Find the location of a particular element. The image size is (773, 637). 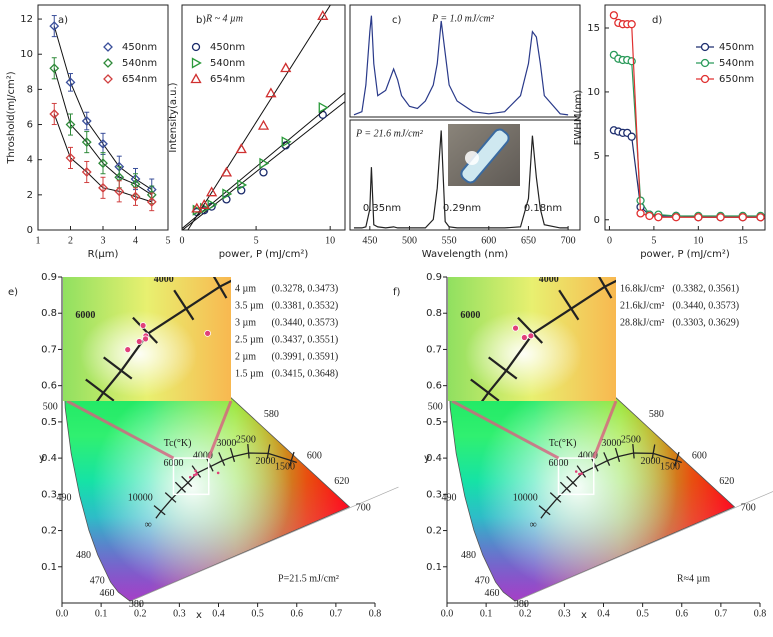

width-label: 0.35nm is located at coordinates (382, 208).